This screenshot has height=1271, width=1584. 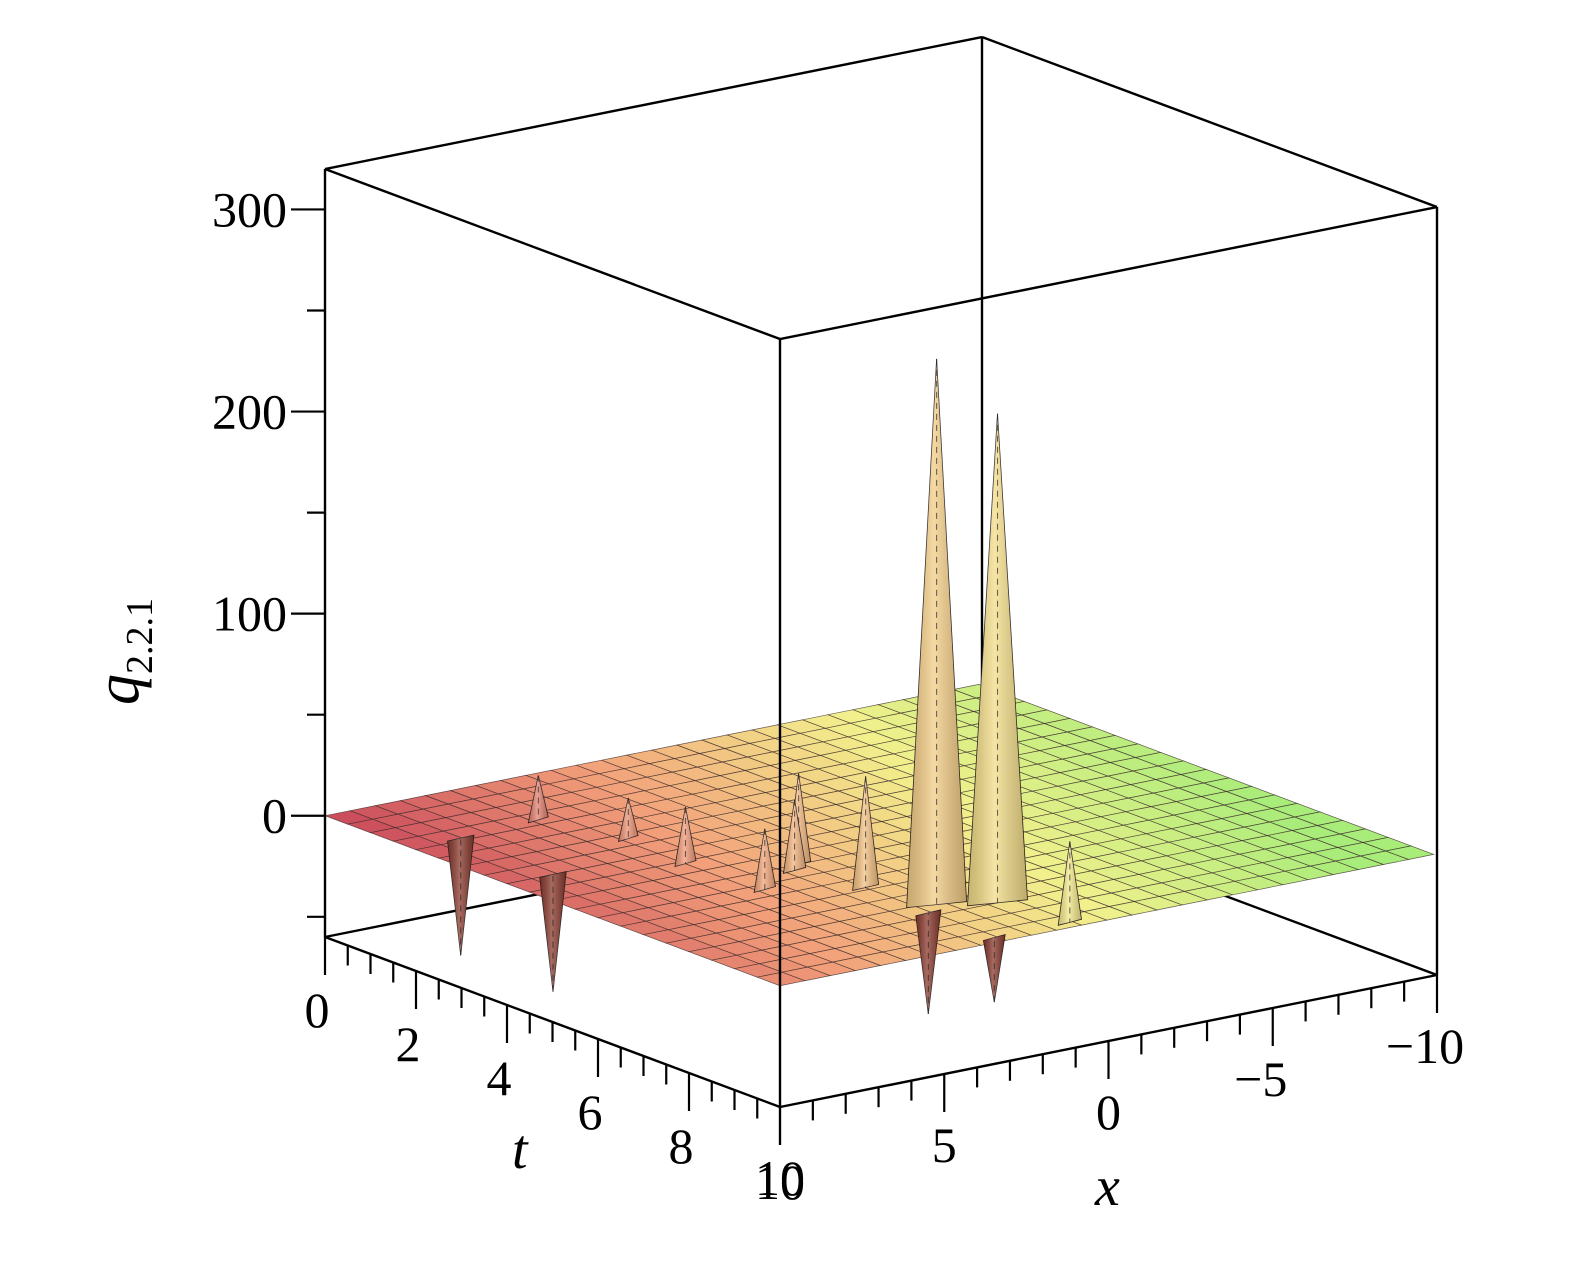 I want to click on z-tick-label: 300, so click(x=249, y=209).